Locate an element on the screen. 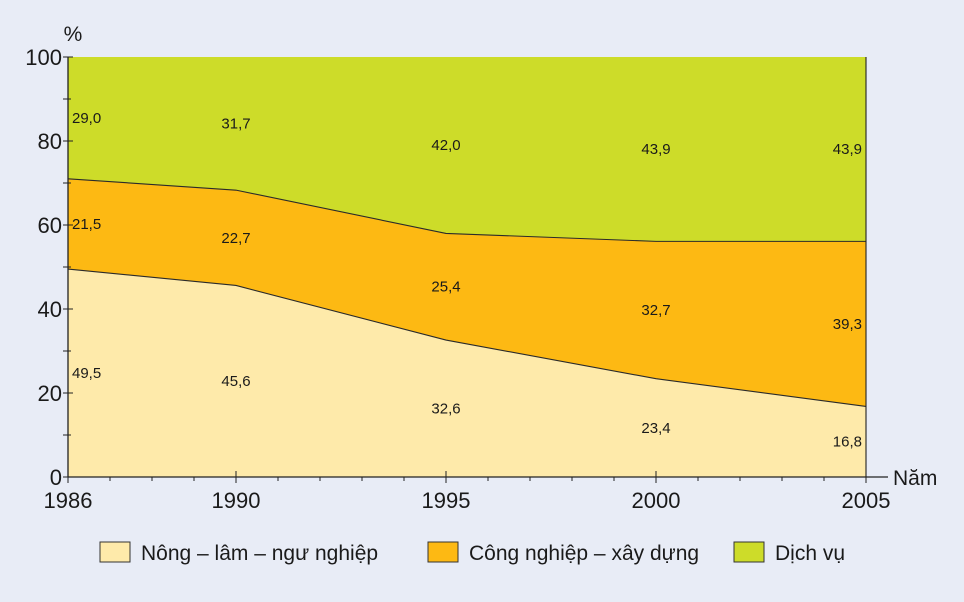 Image resolution: width=964 pixels, height=602 pixels. data-label: 32,7 is located at coordinates (655, 310).